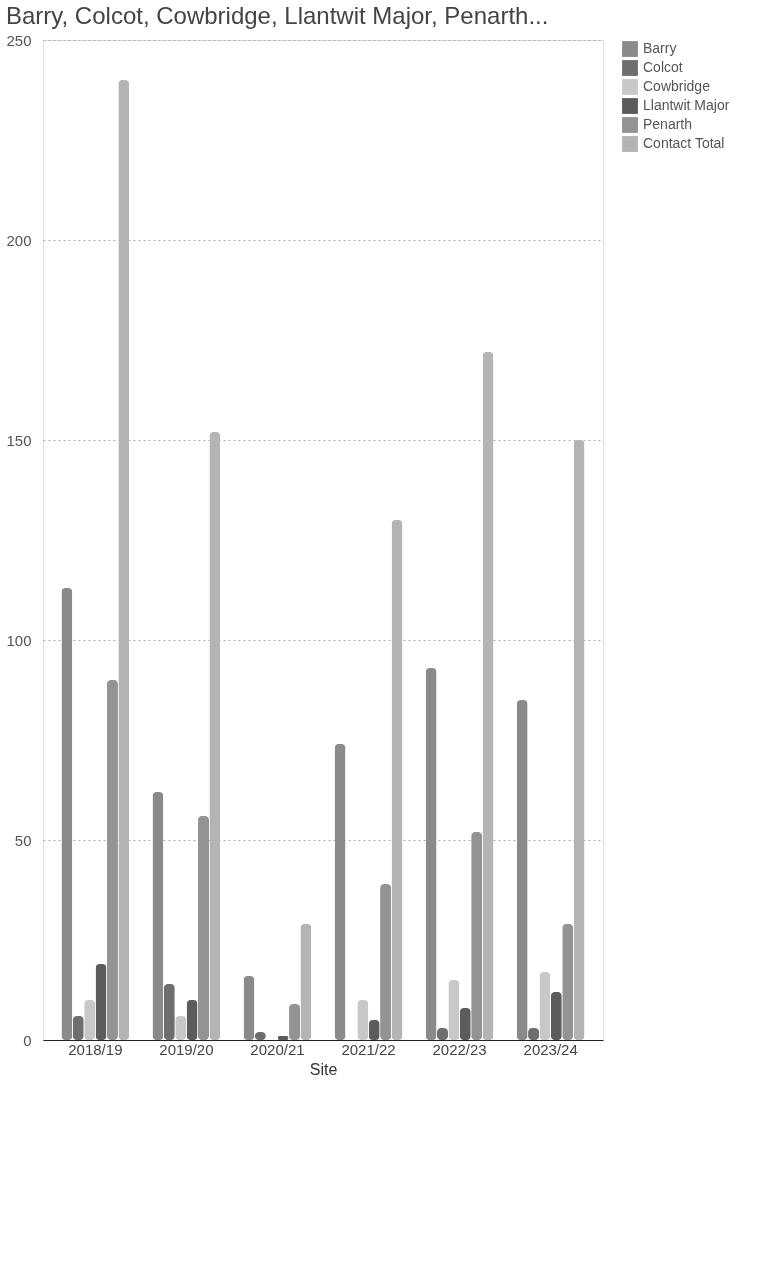 The width and height of the screenshot is (782, 1284). What do you see at coordinates (19, 40) in the screenshot?
I see `y-tick-label: 250` at bounding box center [19, 40].